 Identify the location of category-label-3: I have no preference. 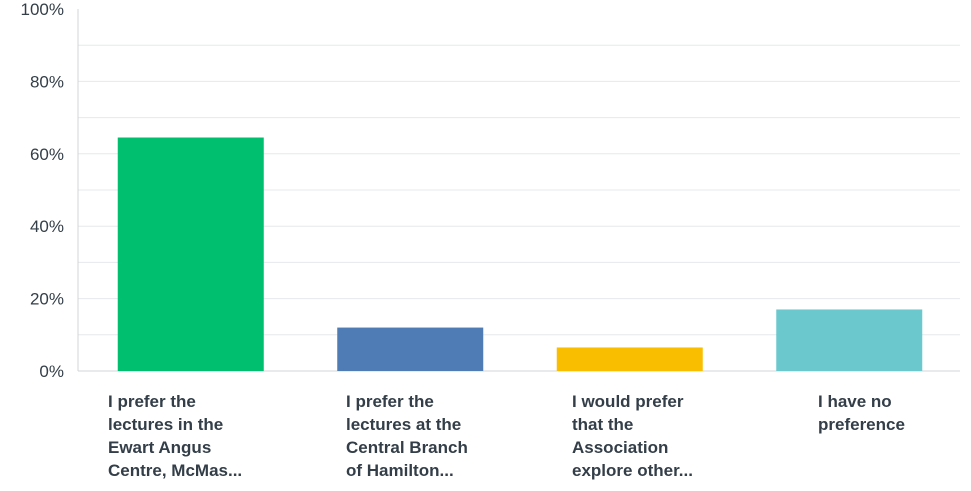
(861, 413).